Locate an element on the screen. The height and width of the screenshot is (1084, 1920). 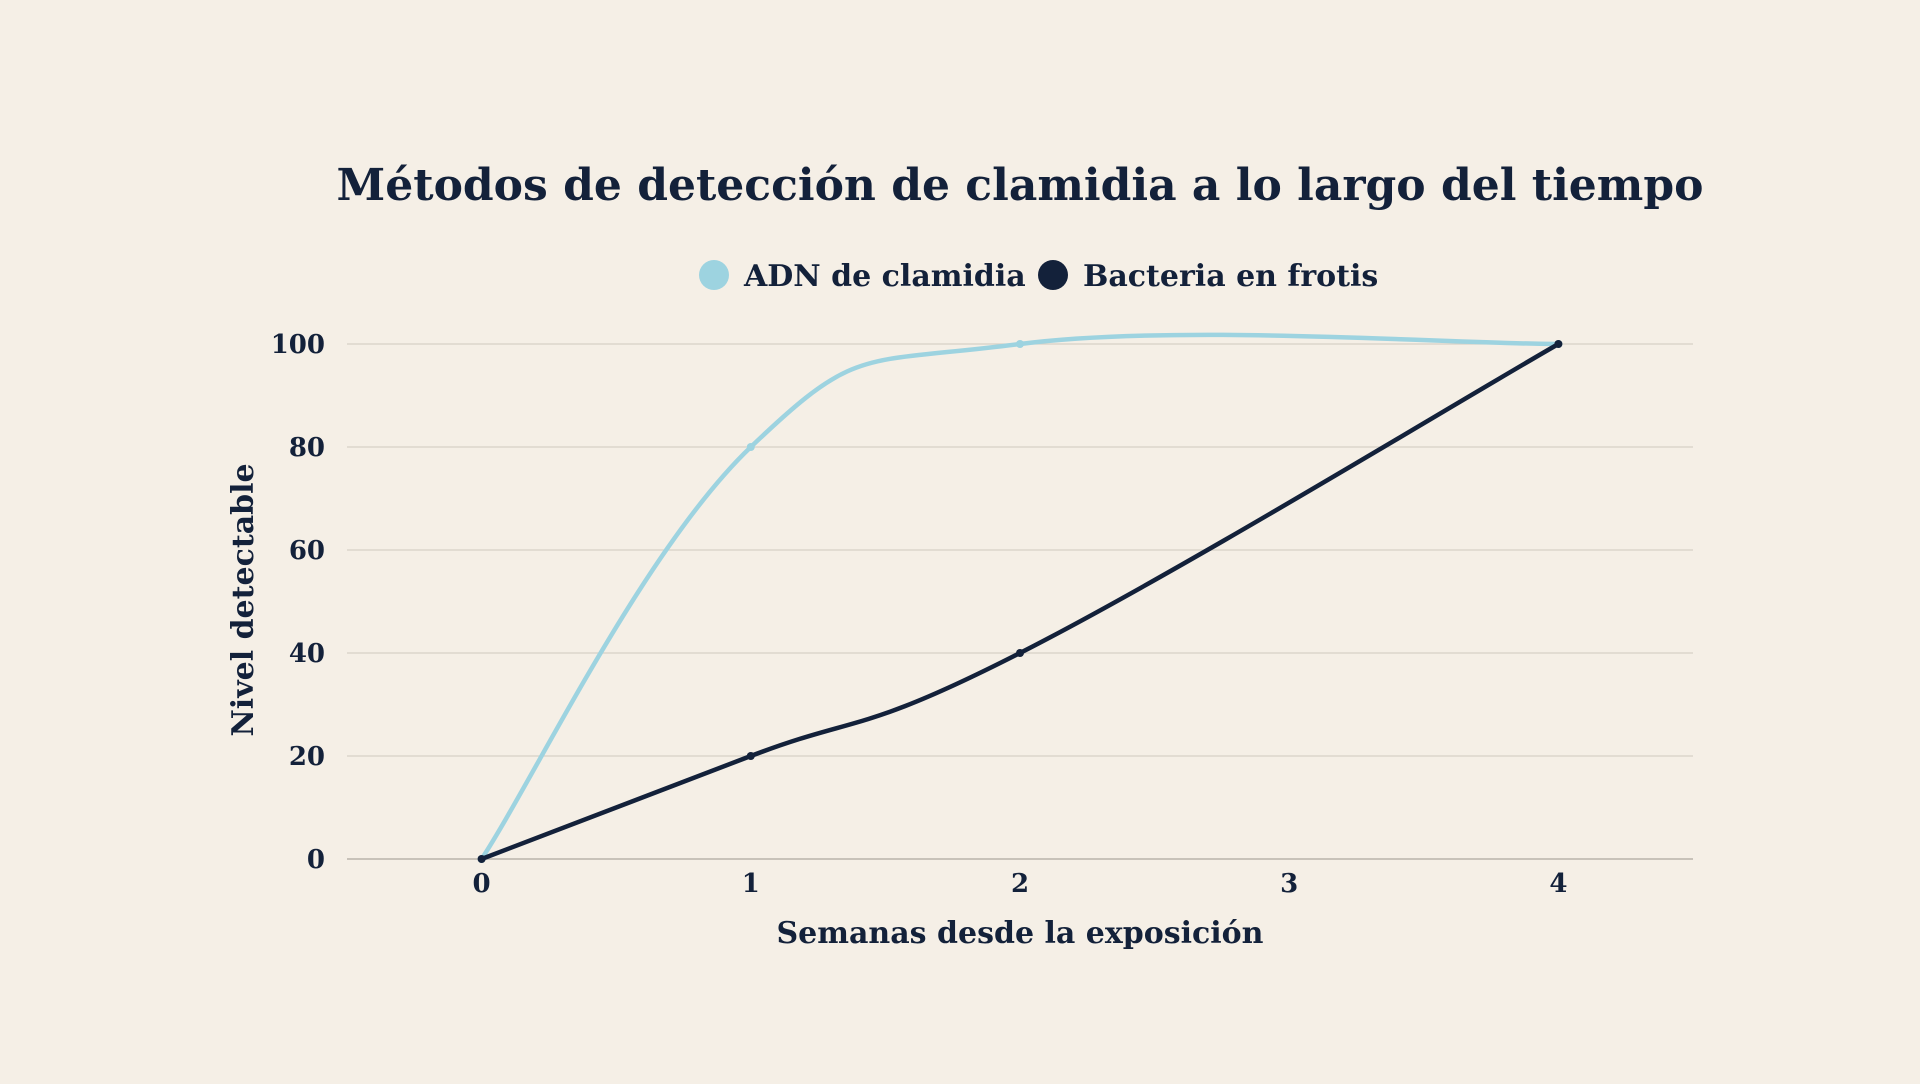
x-axis-label: Semanas desde la exposición is located at coordinates (1020, 933).